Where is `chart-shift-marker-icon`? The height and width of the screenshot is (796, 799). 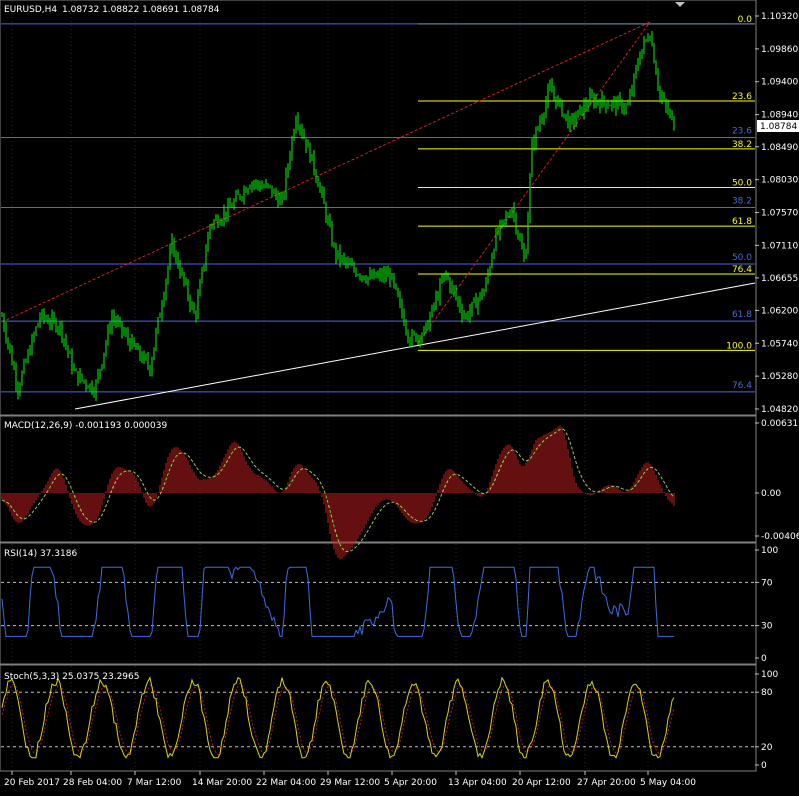
chart-shift-marker-icon is located at coordinates (680, 4).